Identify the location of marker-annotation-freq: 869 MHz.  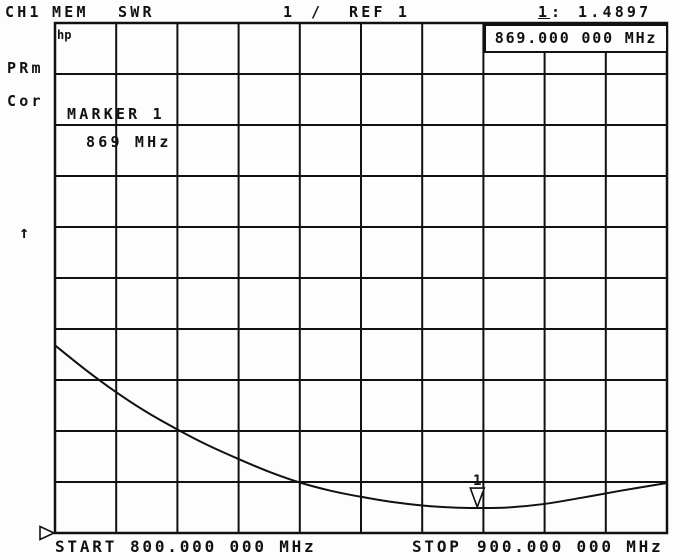
(129, 142).